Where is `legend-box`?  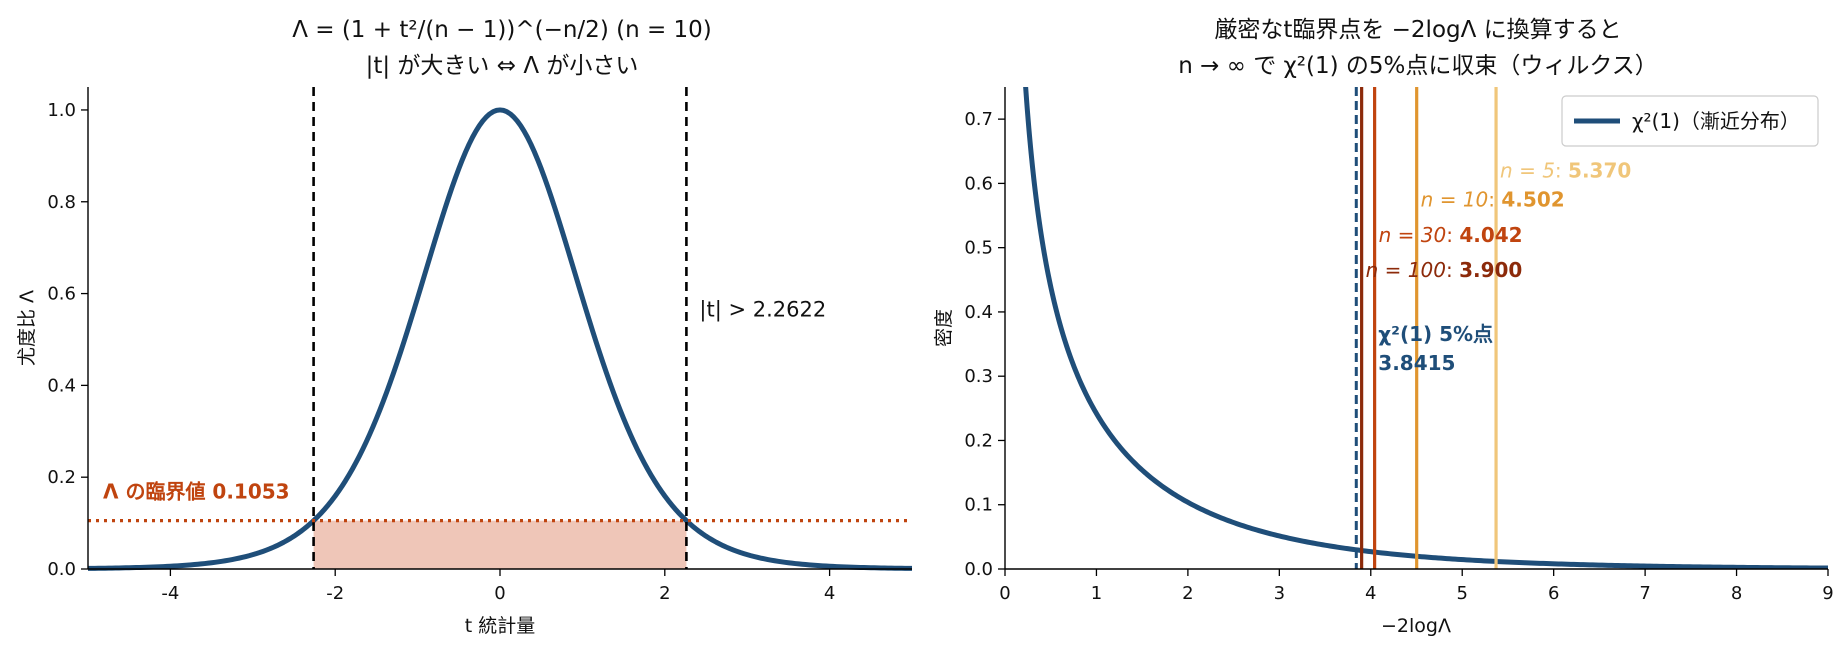 legend-box is located at coordinates (1690, 121).